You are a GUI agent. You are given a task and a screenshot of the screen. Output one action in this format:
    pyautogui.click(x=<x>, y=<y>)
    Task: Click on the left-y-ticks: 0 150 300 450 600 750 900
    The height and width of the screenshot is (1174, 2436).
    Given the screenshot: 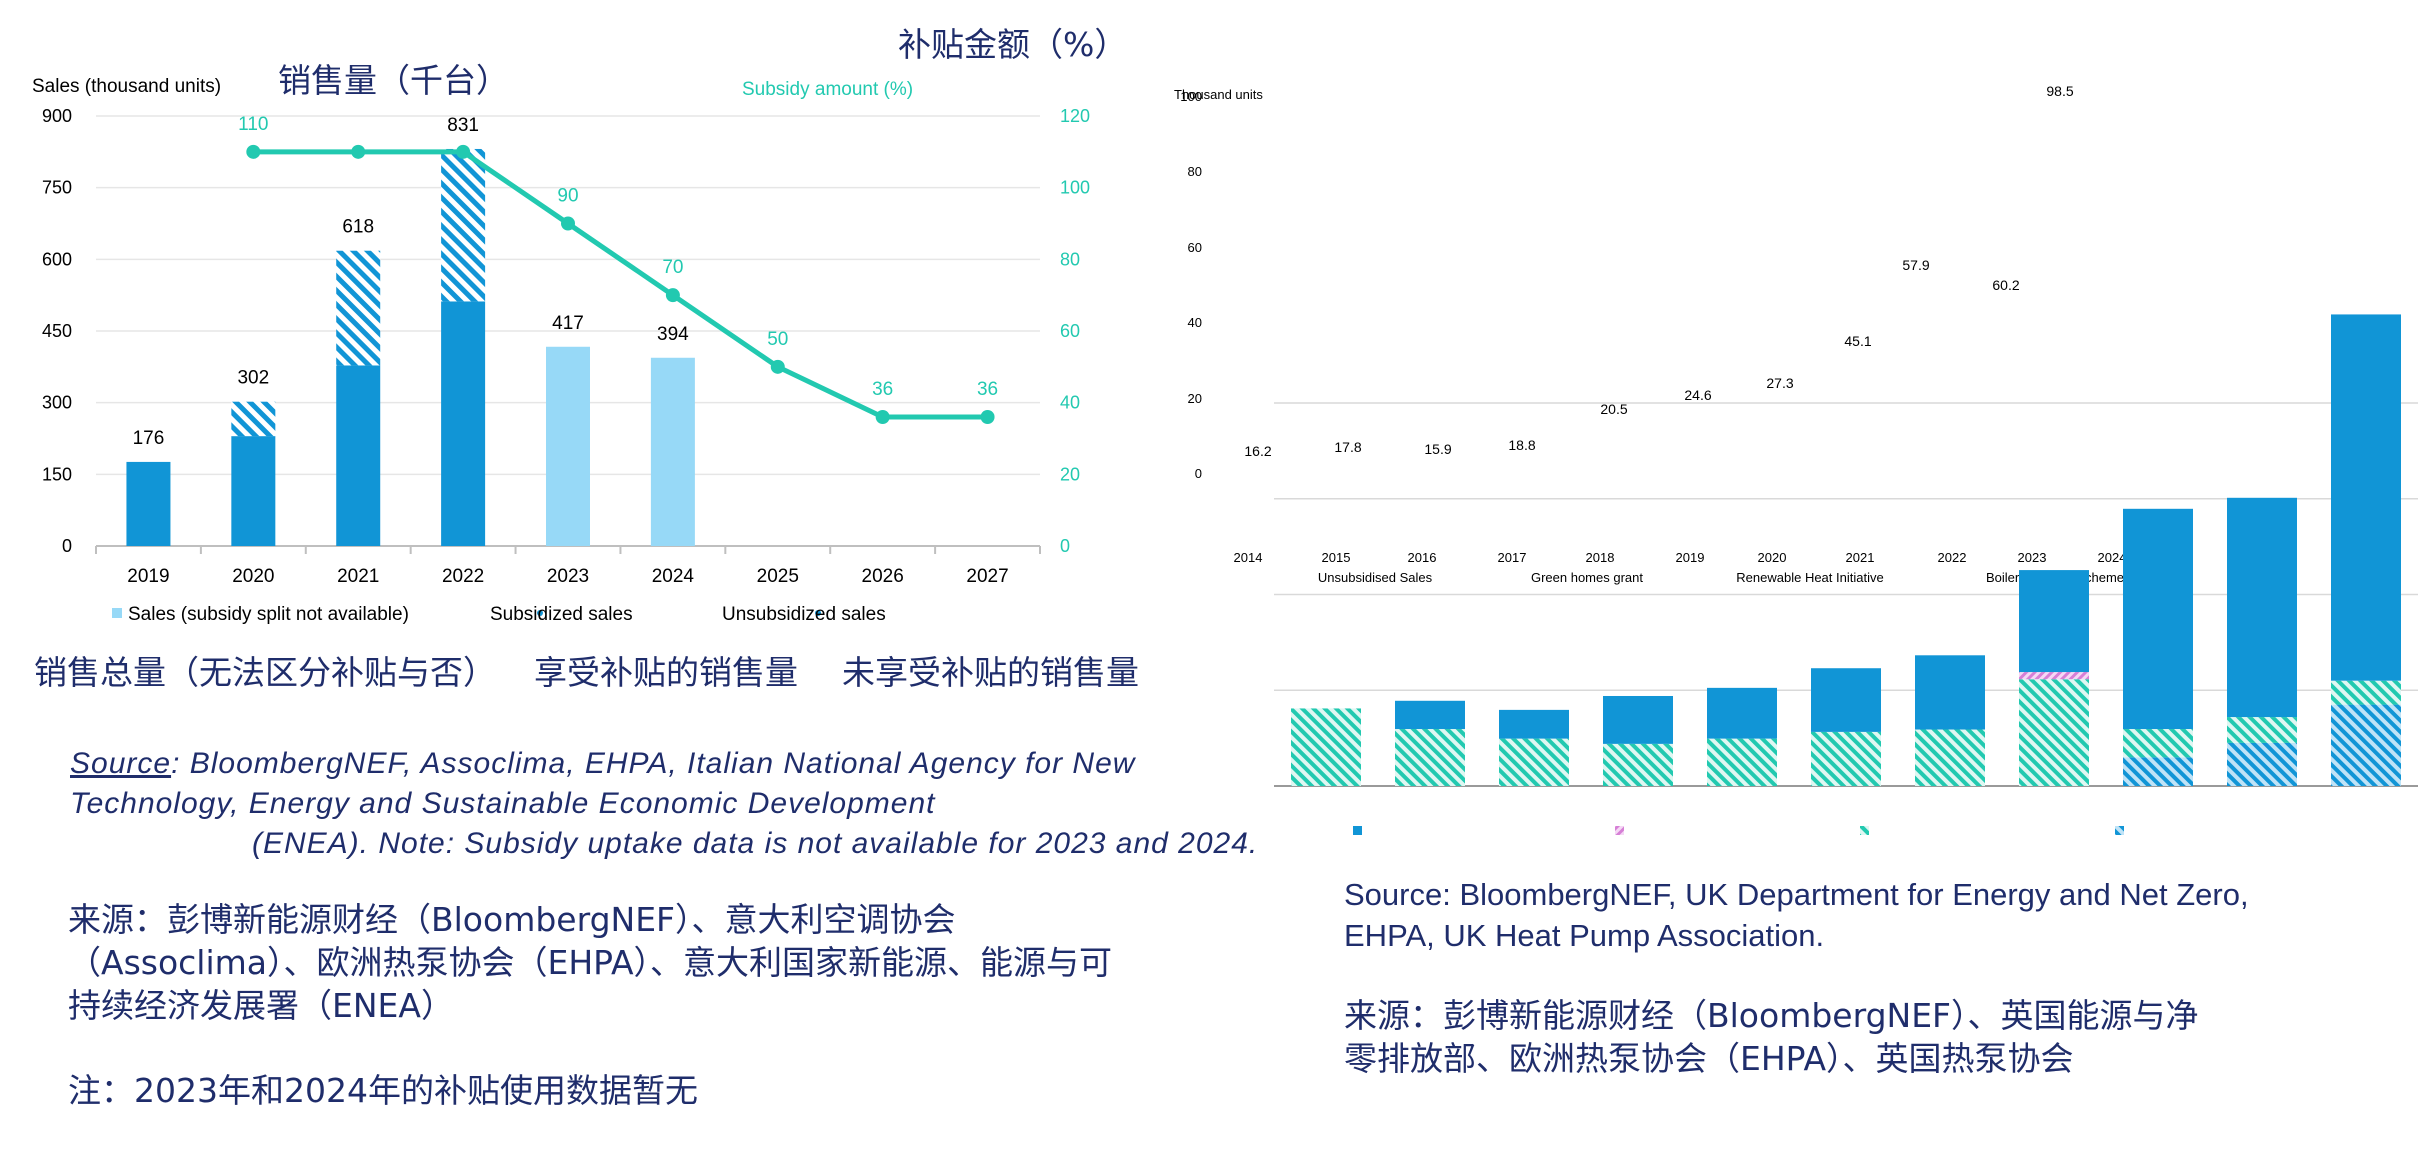 What is the action you would take?
    pyautogui.click(x=57, y=331)
    